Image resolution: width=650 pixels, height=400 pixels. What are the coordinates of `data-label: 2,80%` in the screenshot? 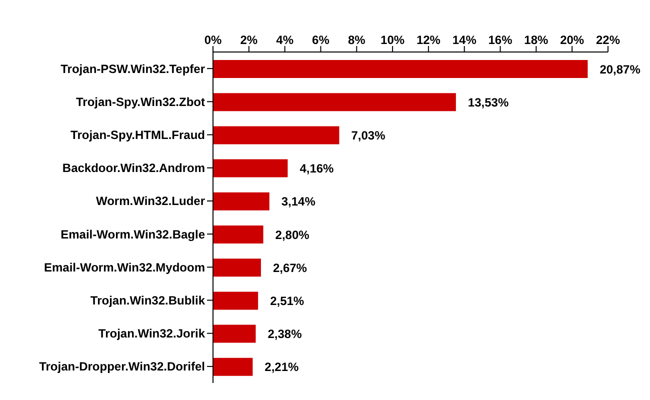 It's located at (292, 235).